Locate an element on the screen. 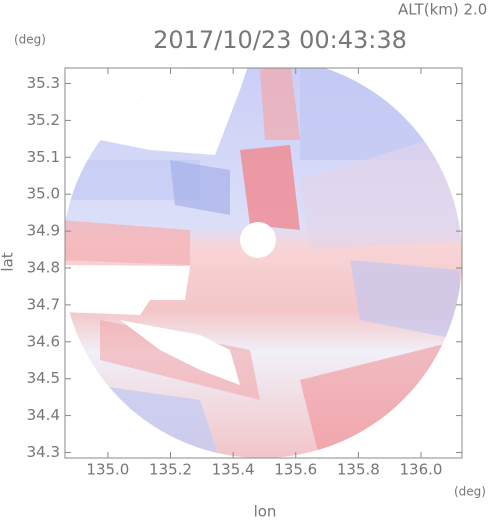 The height and width of the screenshot is (521, 491). chart-title: 2017/10/23 00:43:38 is located at coordinates (280, 40).